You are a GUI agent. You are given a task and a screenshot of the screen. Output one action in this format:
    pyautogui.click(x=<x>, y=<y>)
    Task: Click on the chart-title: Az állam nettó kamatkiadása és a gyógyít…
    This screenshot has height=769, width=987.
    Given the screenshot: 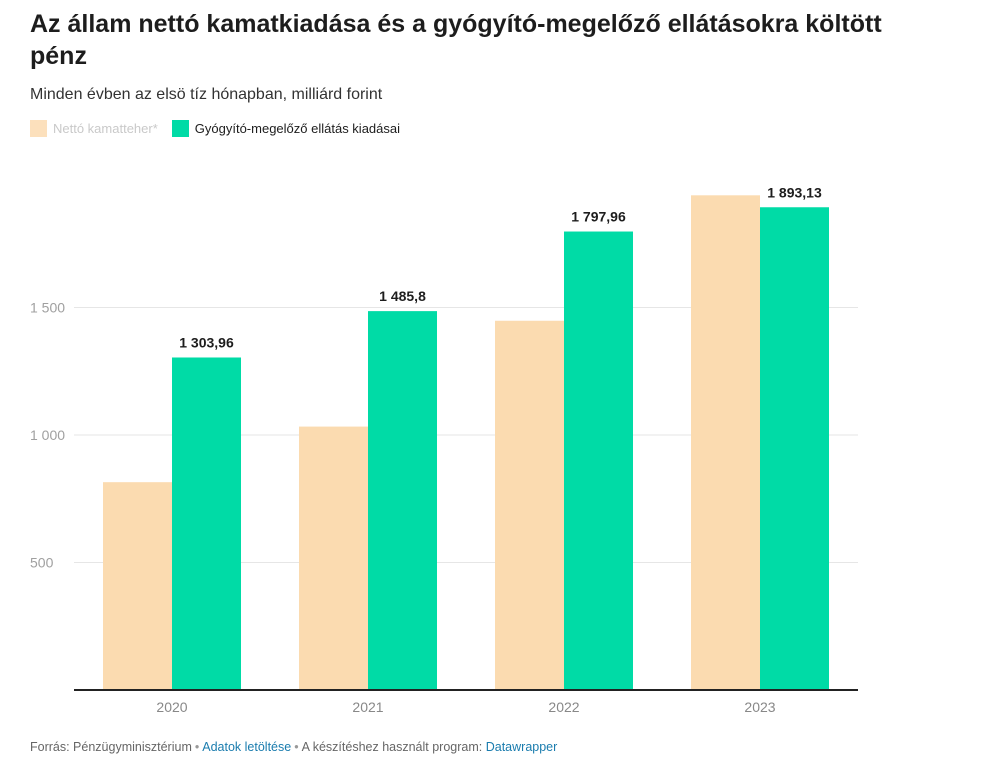 What is the action you would take?
    pyautogui.click(x=456, y=40)
    